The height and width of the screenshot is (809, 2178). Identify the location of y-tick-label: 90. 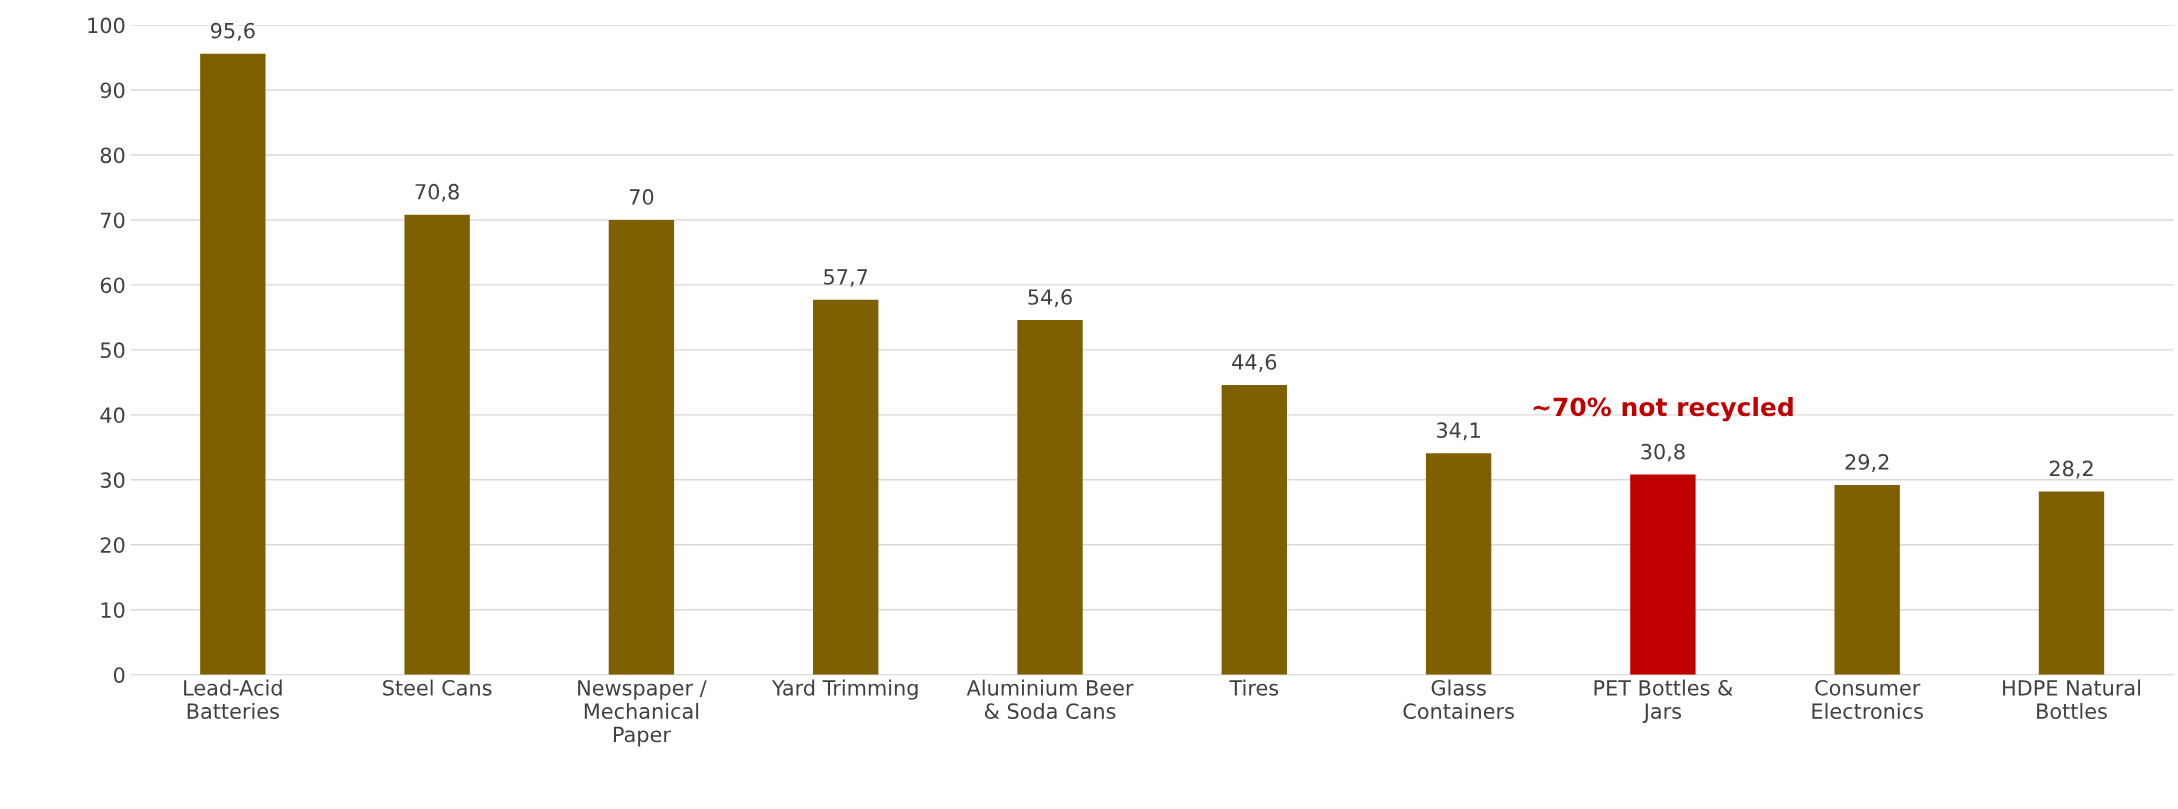
(112, 90).